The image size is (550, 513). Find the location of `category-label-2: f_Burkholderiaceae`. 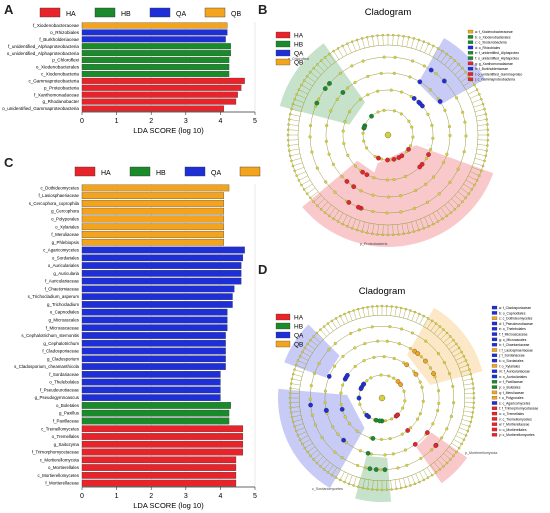

category-label-2: f_Burkholderiaceae is located at coordinates (59, 39).